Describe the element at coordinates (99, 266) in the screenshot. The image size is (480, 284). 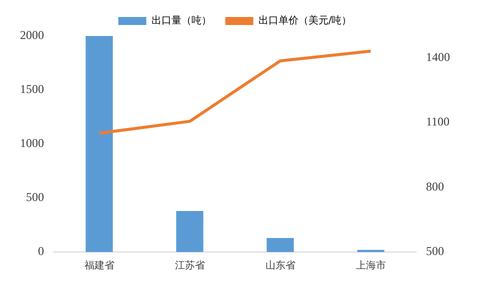
I see `x-tick-label: 福建省` at that location.